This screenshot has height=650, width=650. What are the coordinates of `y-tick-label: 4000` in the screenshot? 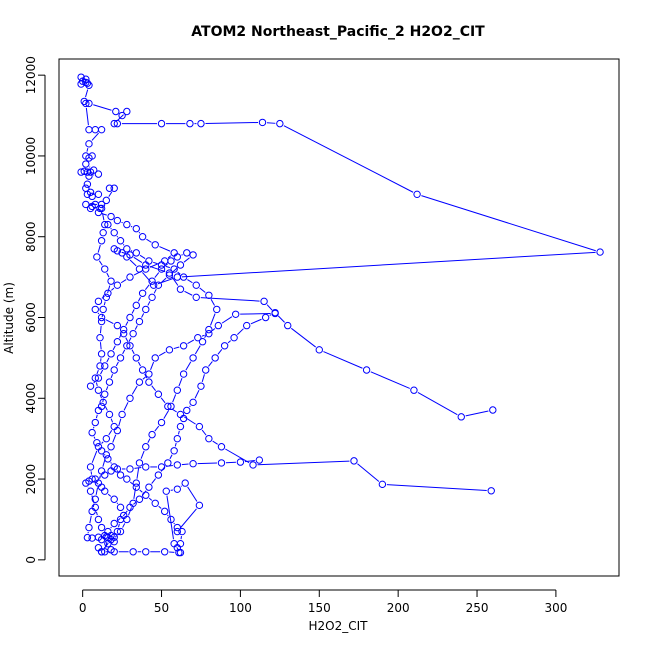 It's located at (31, 398).